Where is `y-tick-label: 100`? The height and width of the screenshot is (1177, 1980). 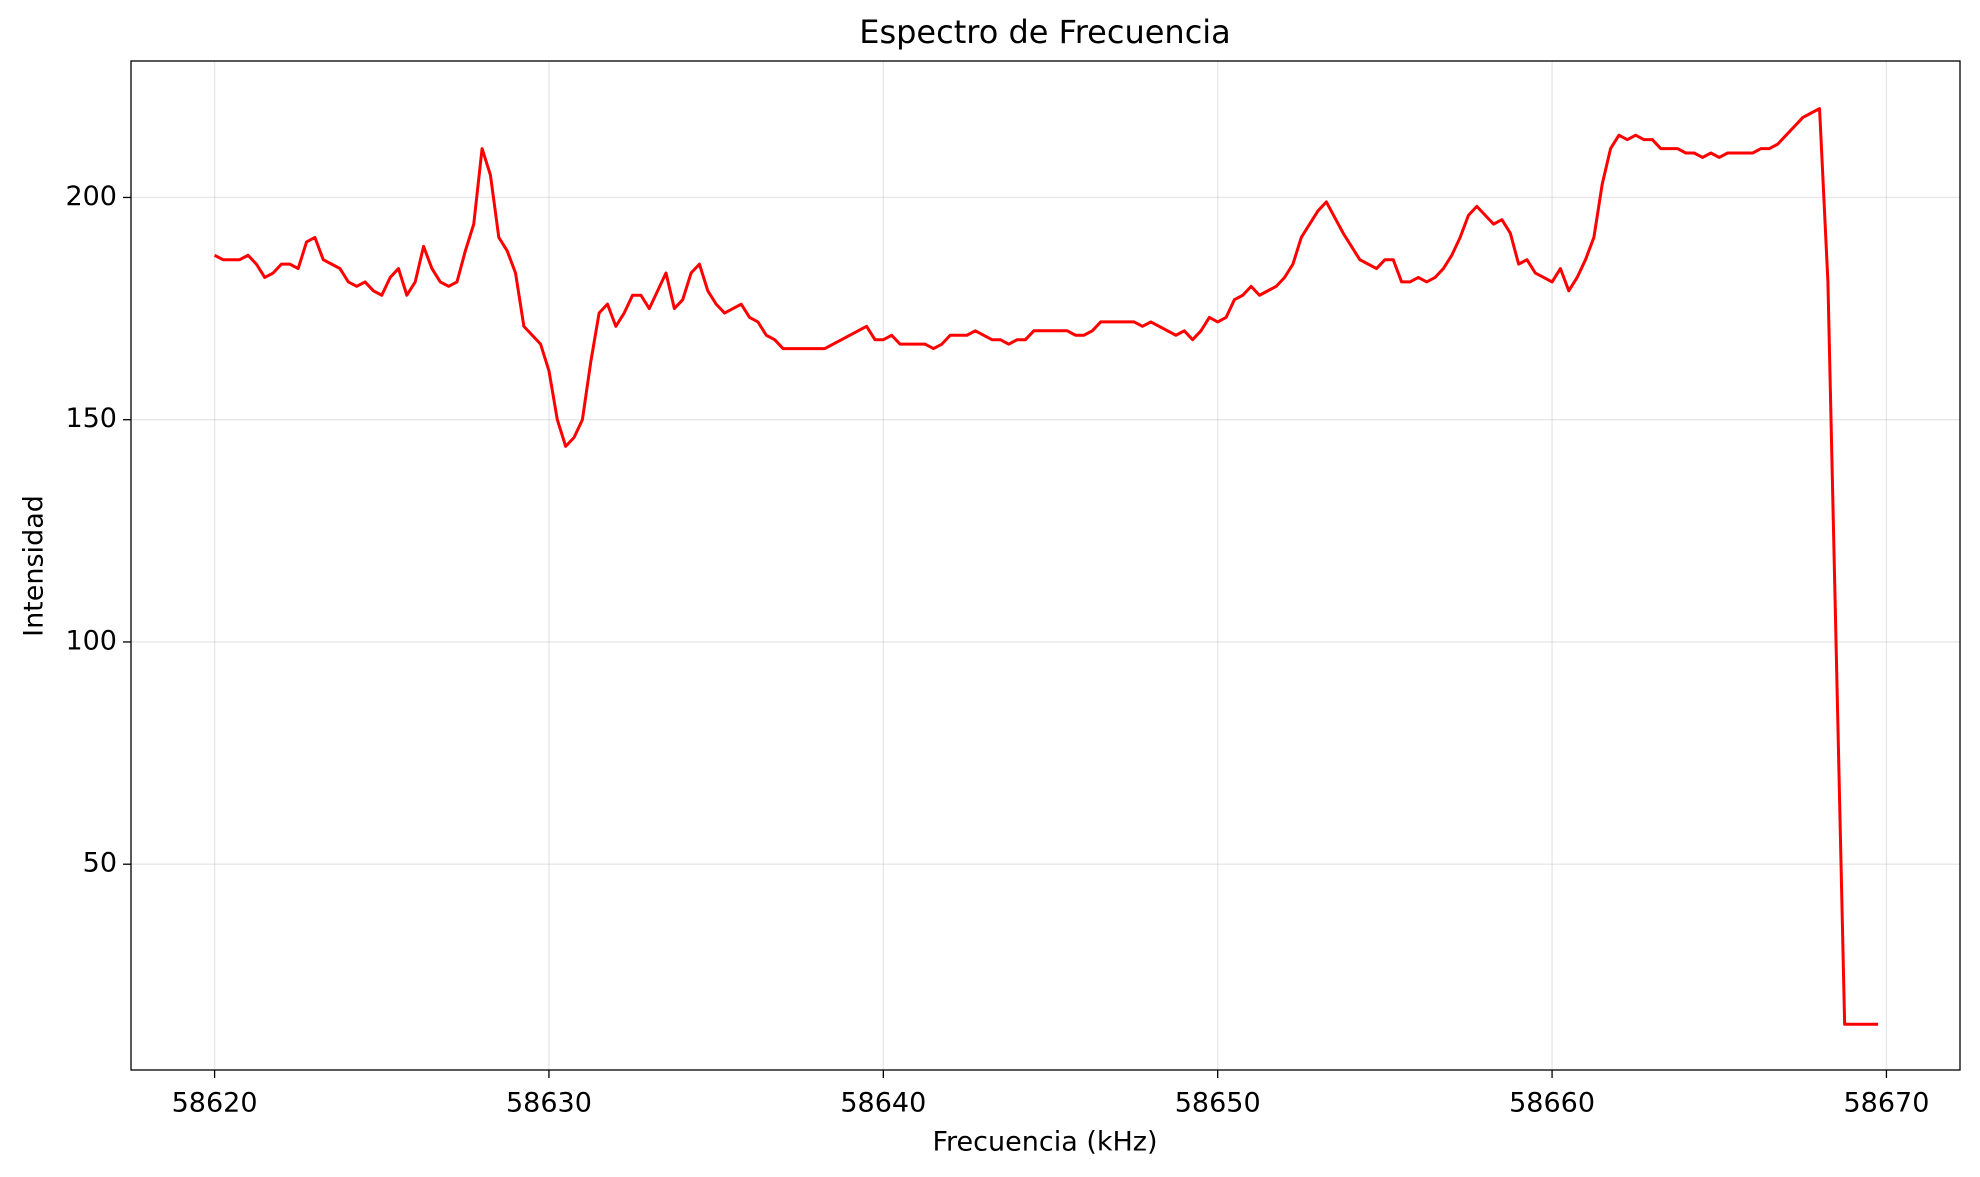
y-tick-label: 100 is located at coordinates (91, 640).